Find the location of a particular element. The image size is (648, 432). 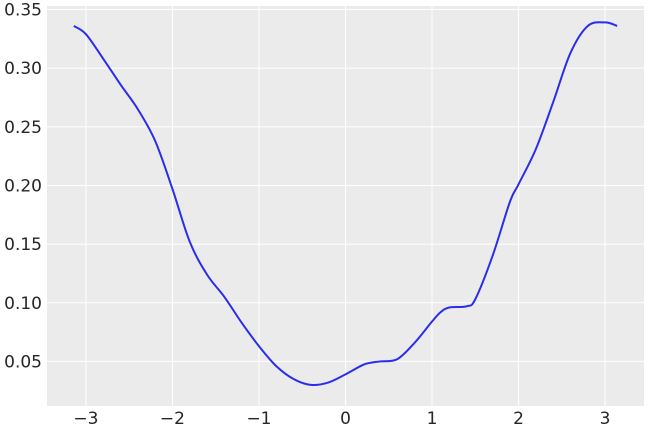

y-tick-label: 0.30 is located at coordinates (23, 69).